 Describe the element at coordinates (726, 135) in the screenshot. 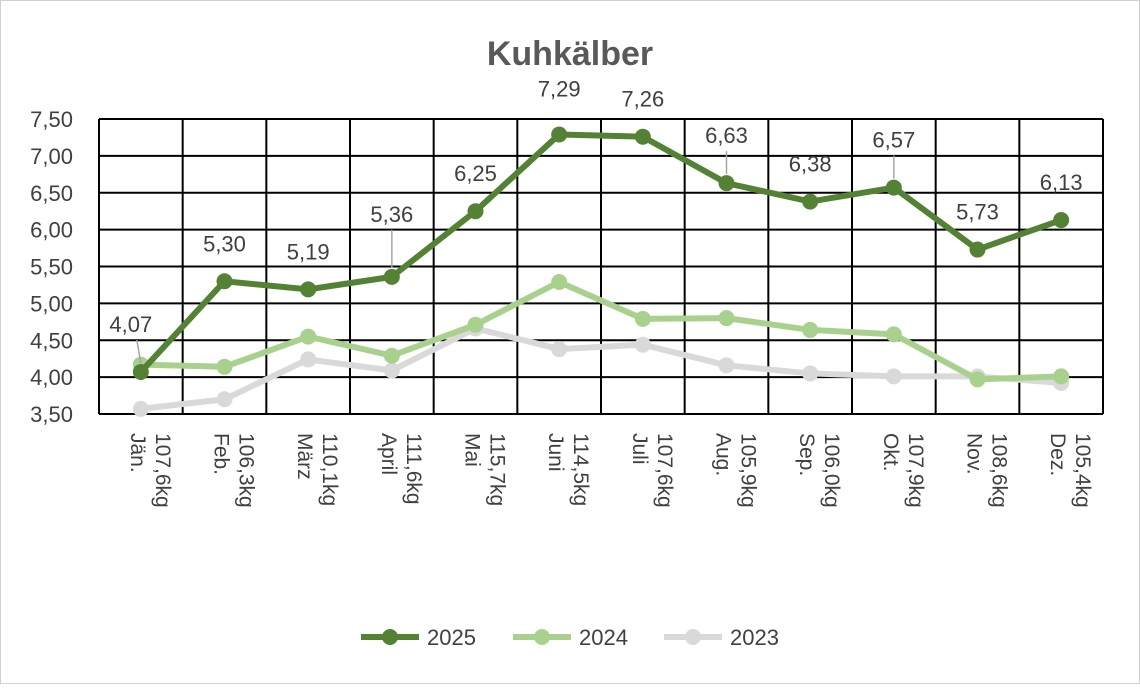

I see `data-label-2025: 6,63` at that location.